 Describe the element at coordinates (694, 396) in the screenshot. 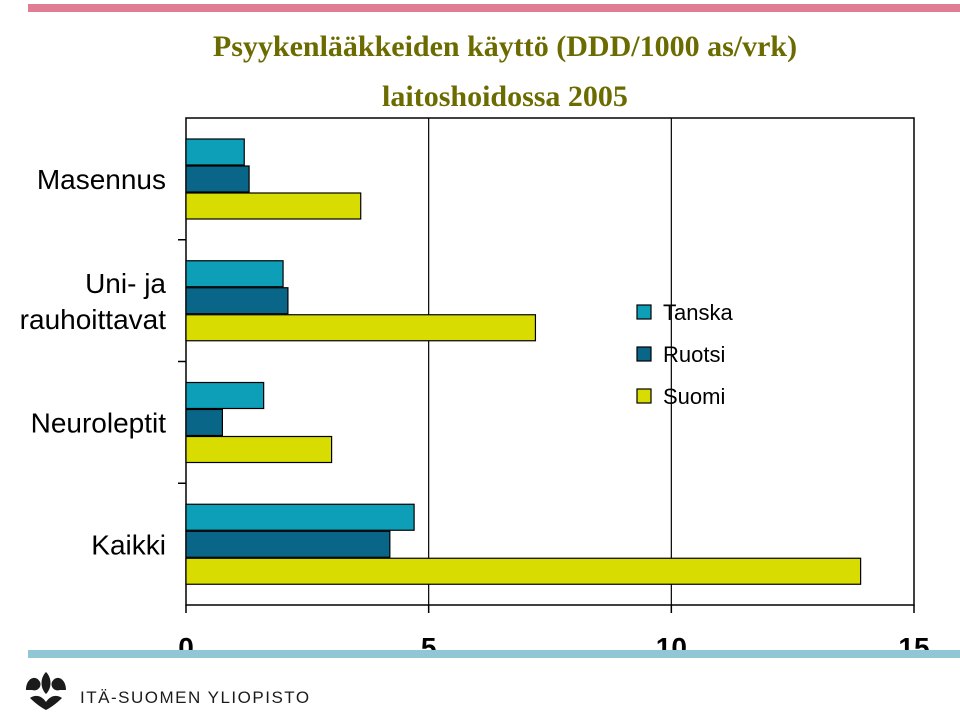

I see `legend-label-suomi: Suomi` at that location.